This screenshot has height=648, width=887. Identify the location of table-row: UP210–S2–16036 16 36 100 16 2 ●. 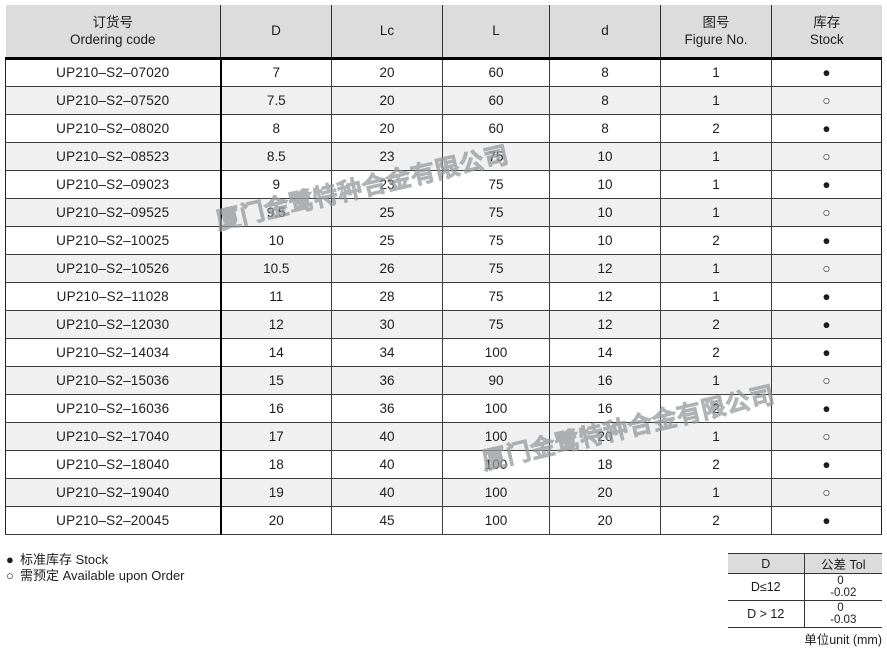
(443, 408).